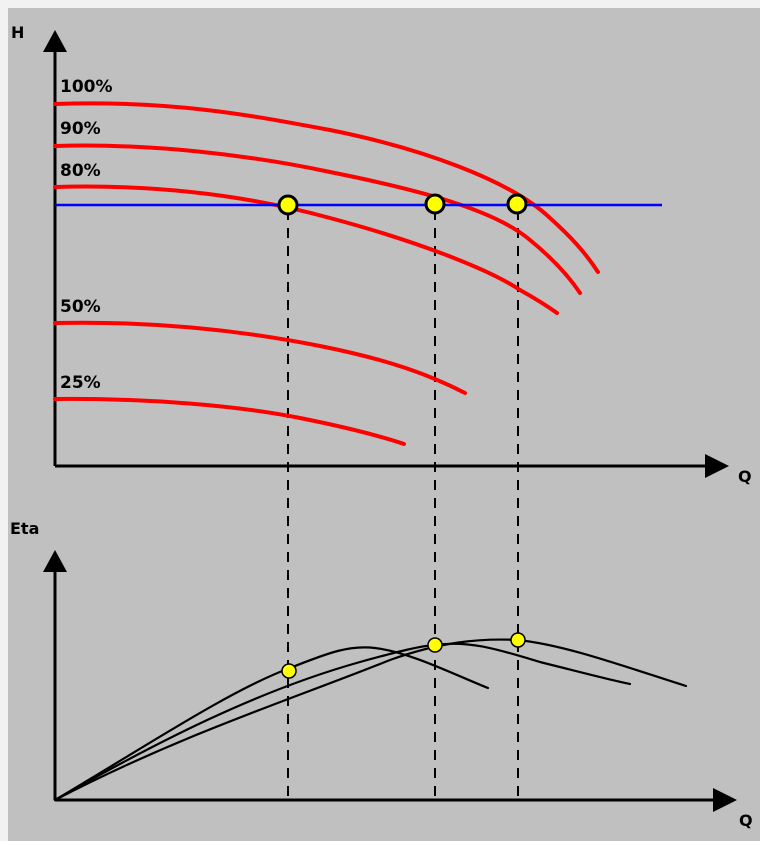 The height and width of the screenshot is (841, 760). Describe the element at coordinates (518, 640) in the screenshot. I see `efficiency-point-100-marker` at that location.